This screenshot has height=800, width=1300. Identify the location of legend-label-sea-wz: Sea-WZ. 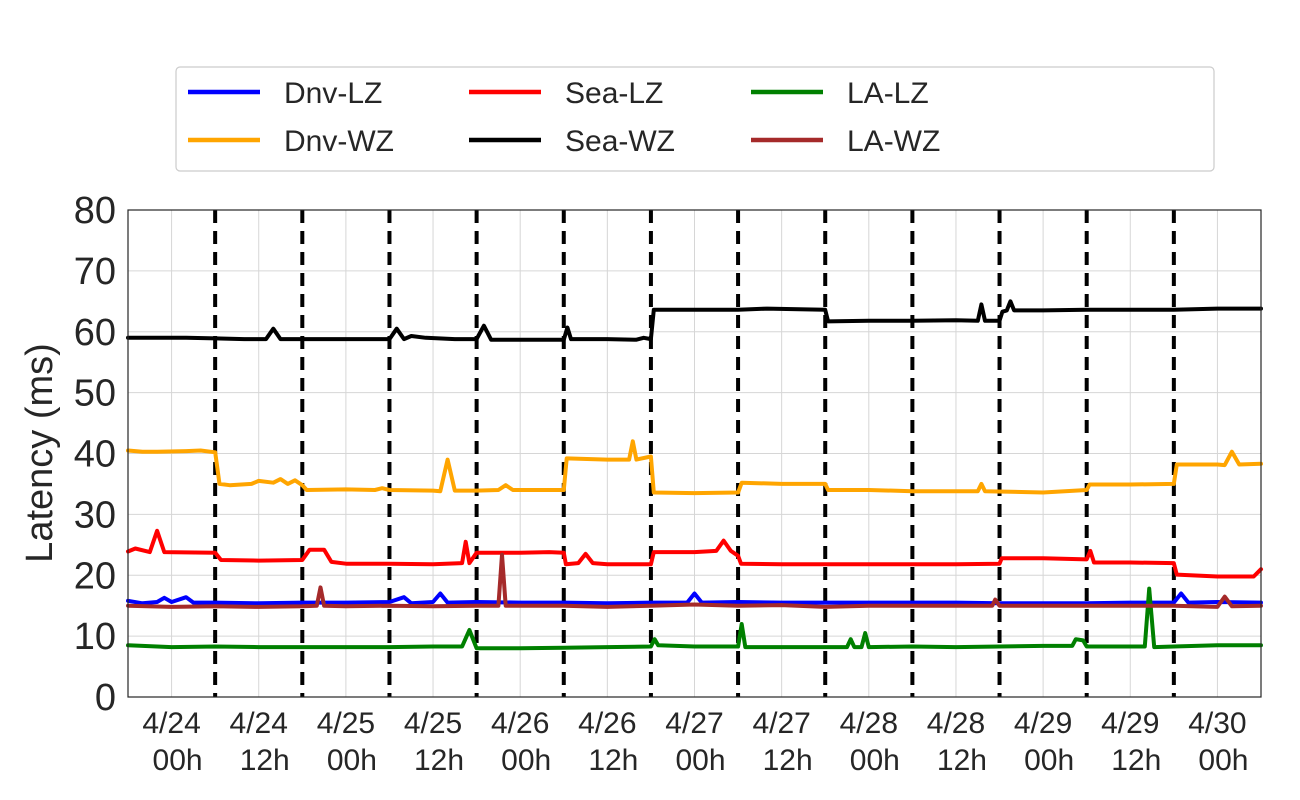
(620, 141).